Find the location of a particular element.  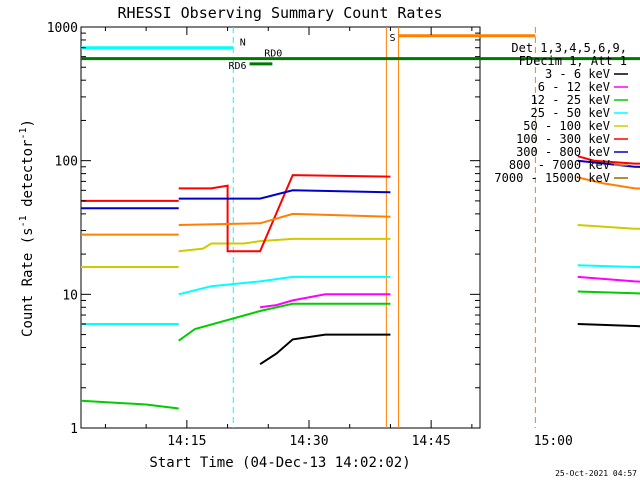

y-label-part-2: detector is located at coordinates (28, 178).